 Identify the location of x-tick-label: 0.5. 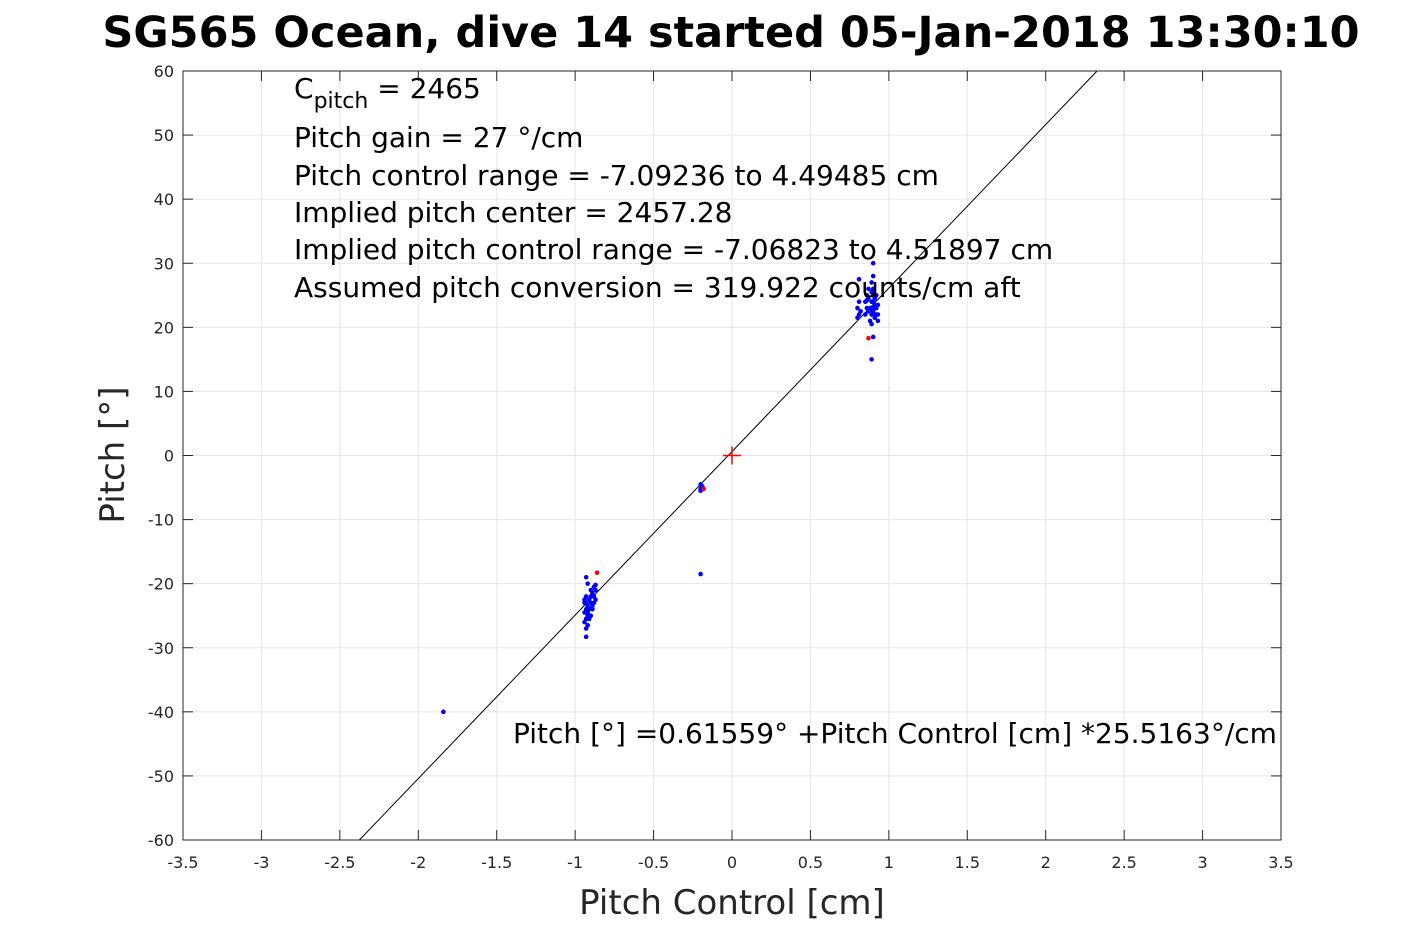
(810, 862).